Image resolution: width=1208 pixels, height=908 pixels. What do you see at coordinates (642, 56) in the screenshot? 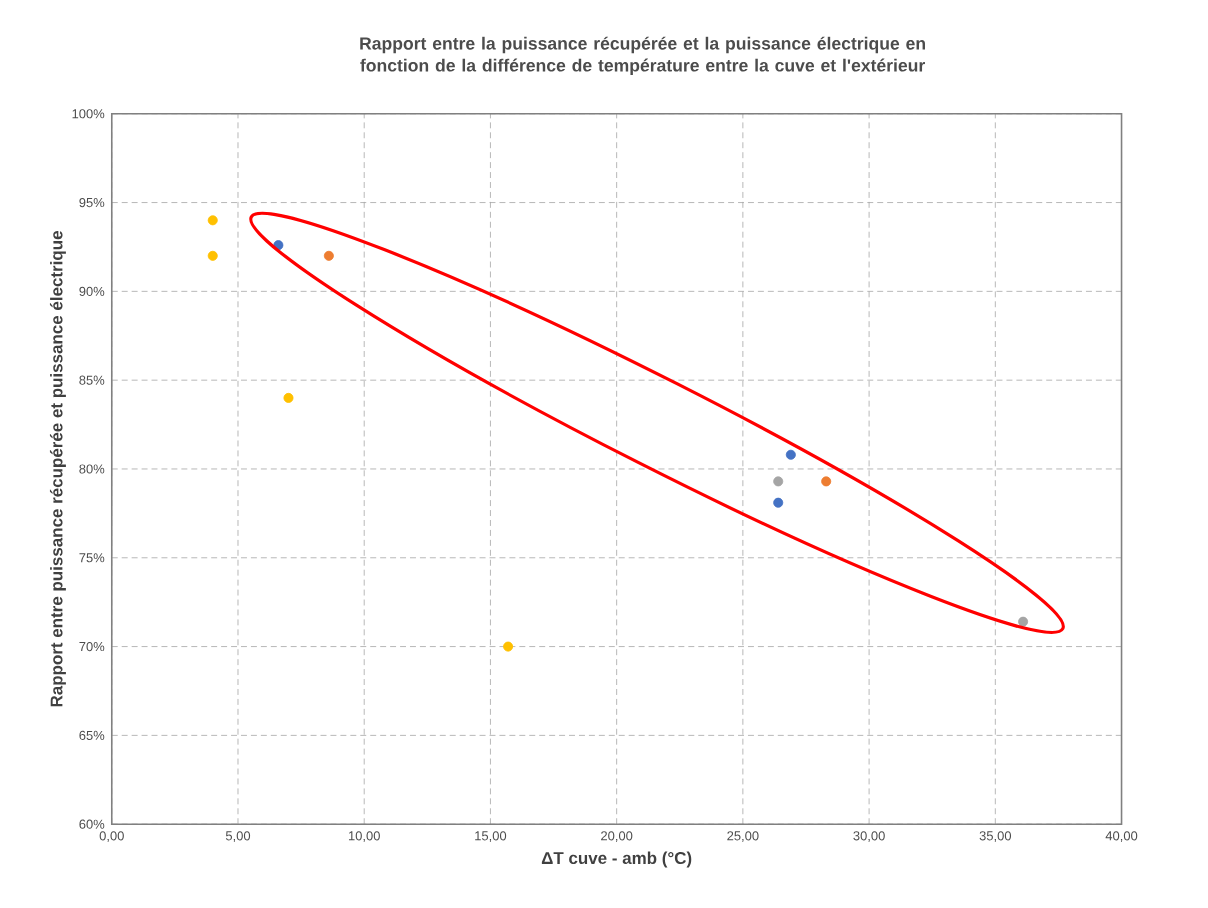
I see `chart-title: Rapport entre la puissance récupérée et la puissance électrique en fonction de la différence de température entre la cuve et l'extérieur` at bounding box center [642, 56].